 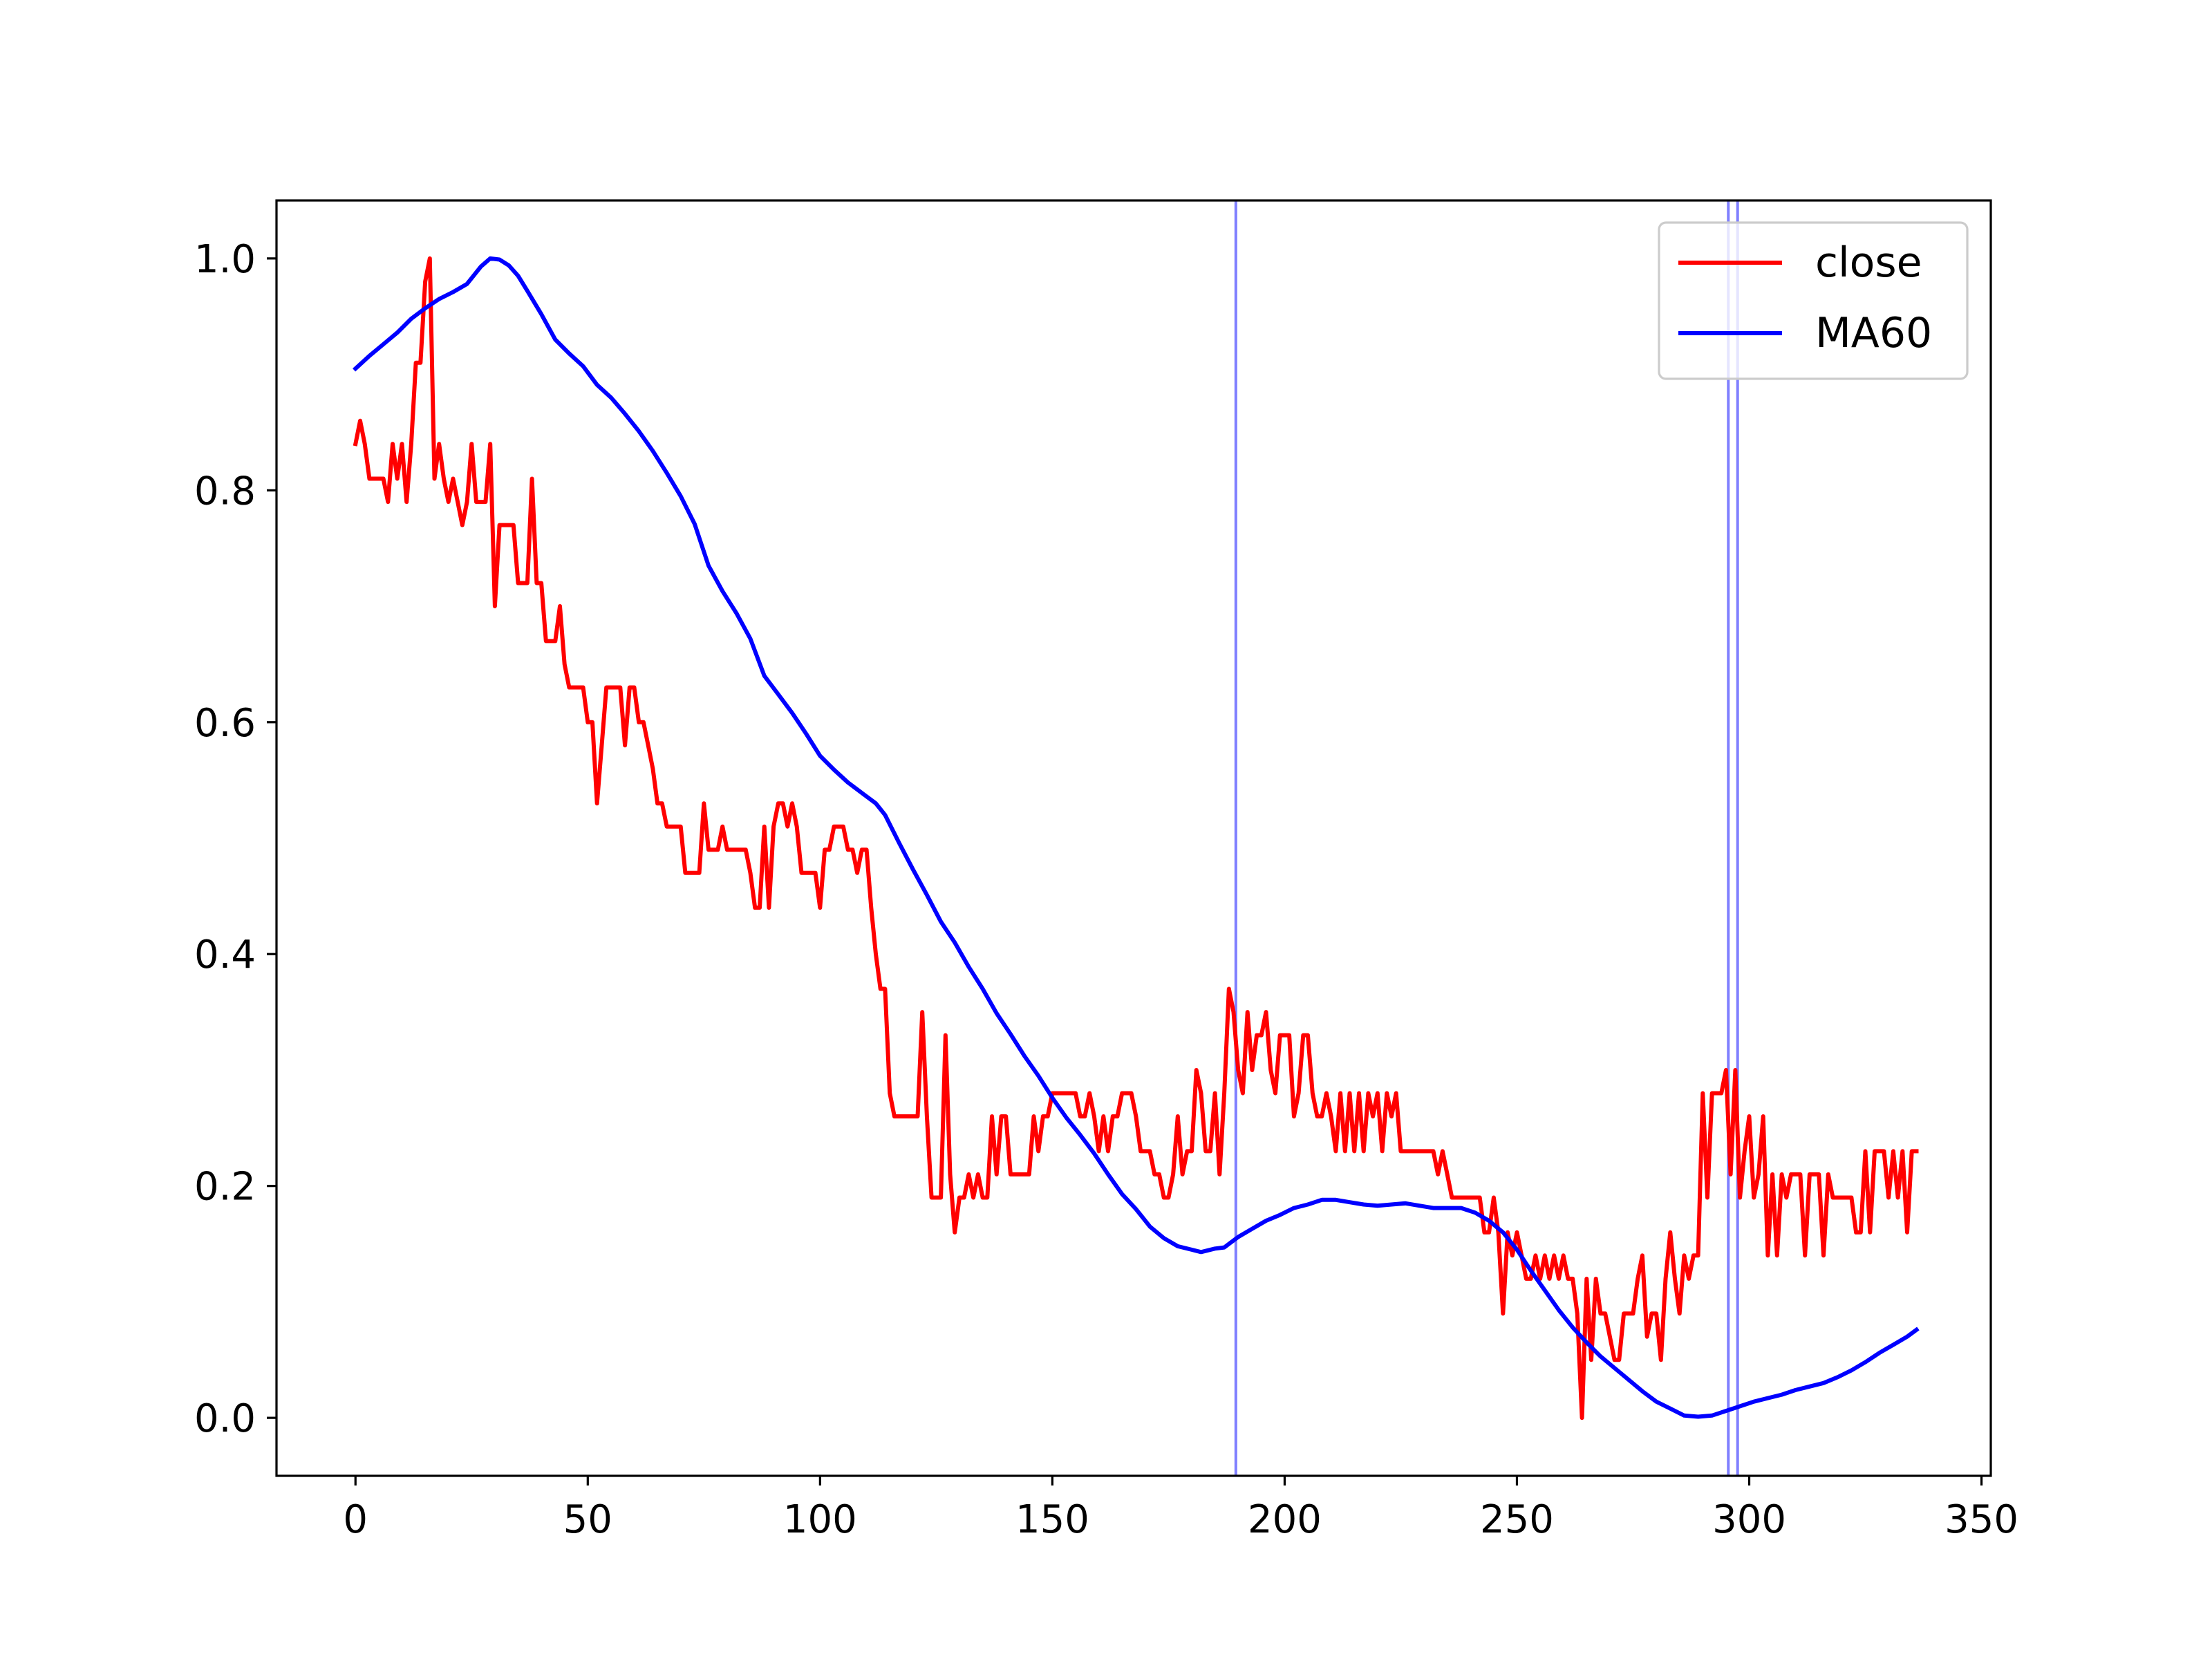 I want to click on x-tick-label: 350, so click(x=1981, y=1520).